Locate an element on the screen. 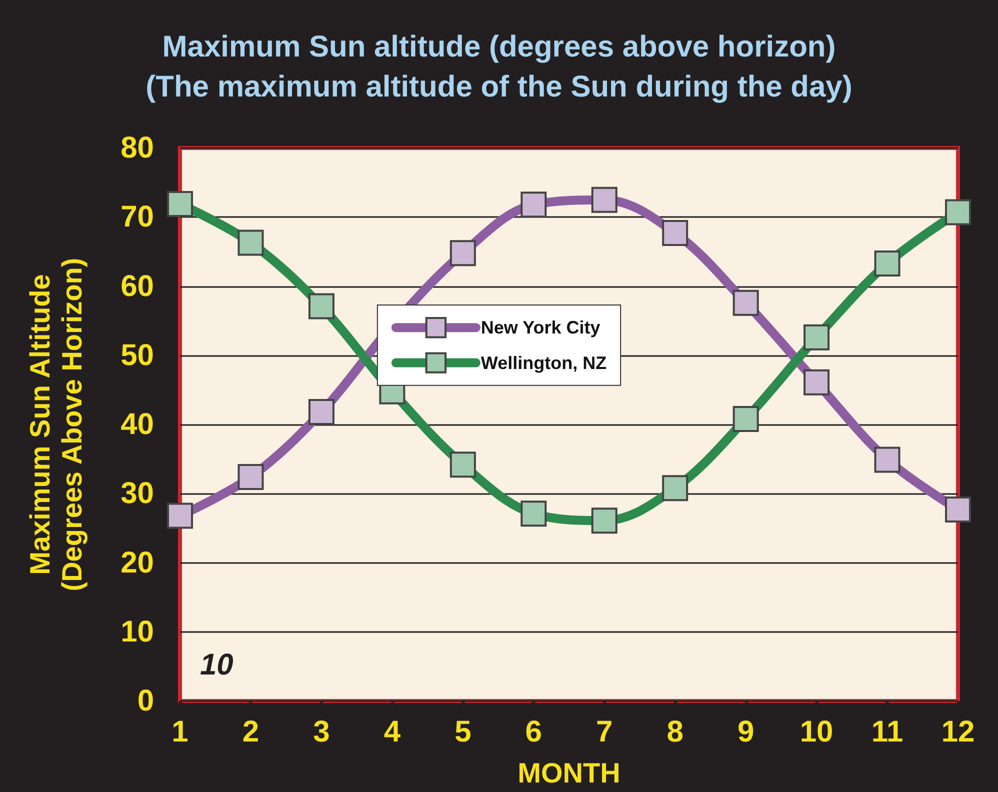 This screenshot has height=792, width=998. x-tick-label: 8 is located at coordinates (675, 732).